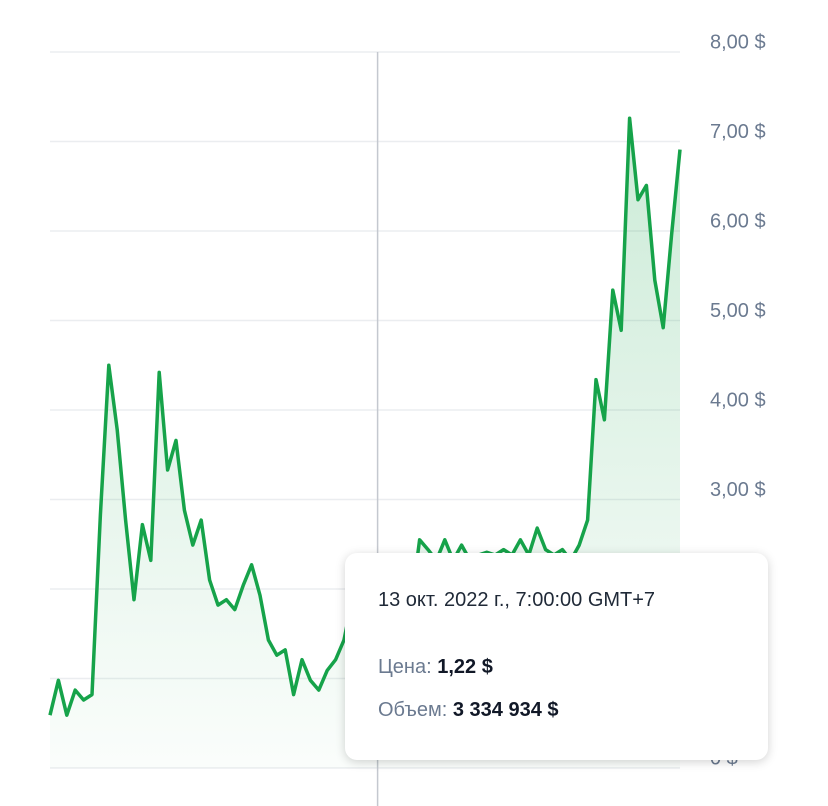  I want to click on tooltip-price: 1,22 $, so click(465, 667).